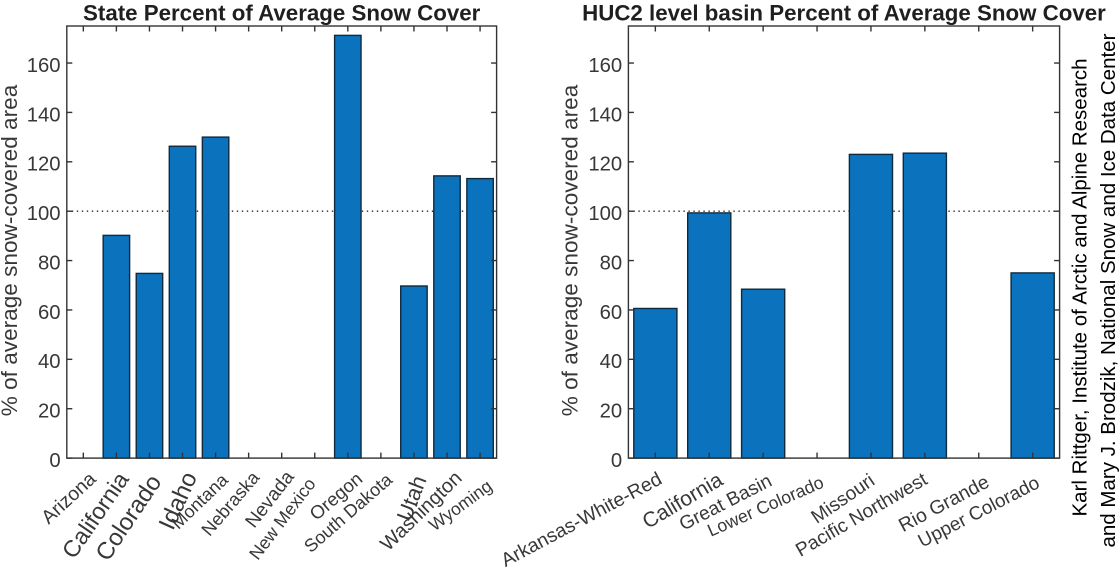 This screenshot has width=1120, height=581. I want to click on svg-text:State Percent of Average Snow: State Percent of Average Snow Cover, so click(282, 12).